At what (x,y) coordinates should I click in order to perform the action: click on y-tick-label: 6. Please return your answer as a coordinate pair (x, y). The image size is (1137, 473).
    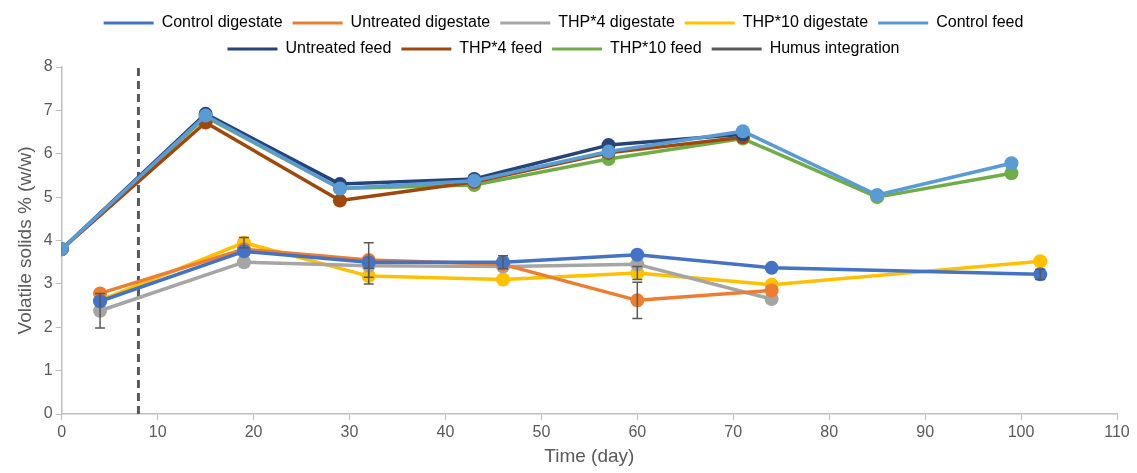
    Looking at the image, I should click on (48, 153).